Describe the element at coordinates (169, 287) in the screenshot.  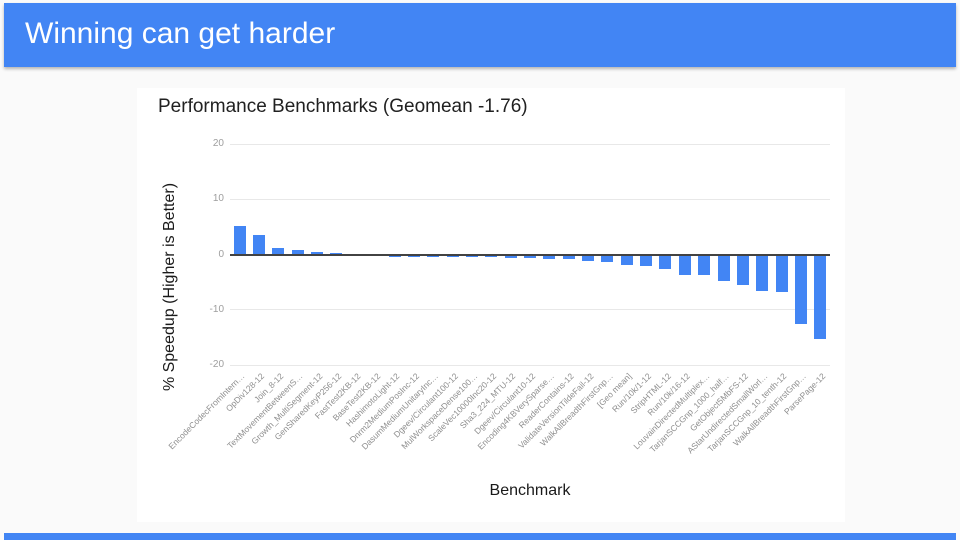
I see `y-axis-title: % Speedup (Higher is Better)` at that location.